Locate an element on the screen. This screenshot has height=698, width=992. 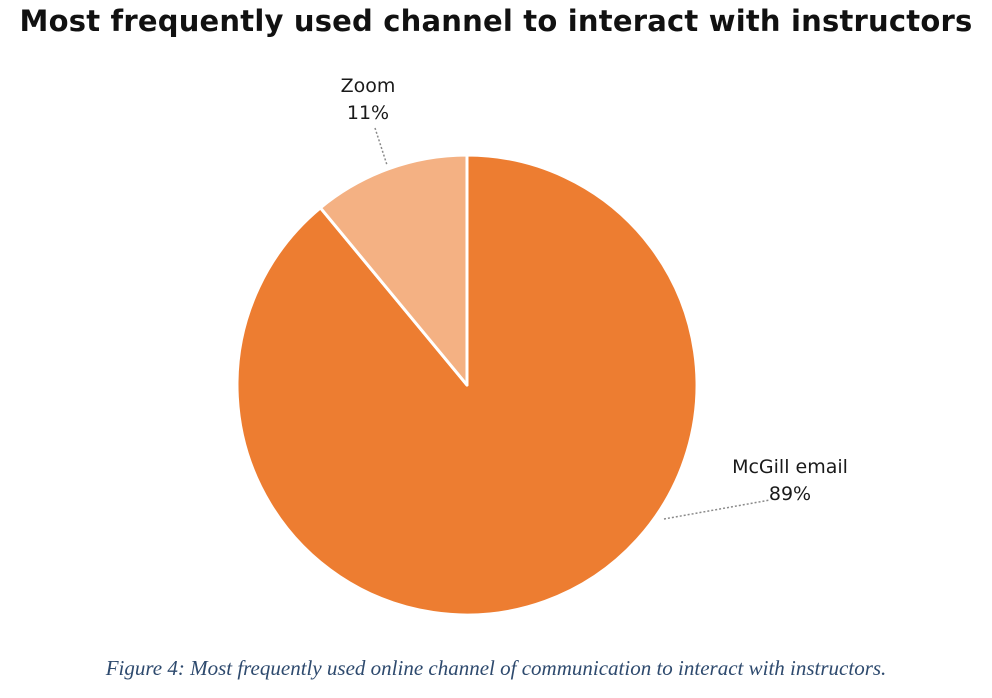
leader-line-mcgill-email is located at coordinates (717, 509).